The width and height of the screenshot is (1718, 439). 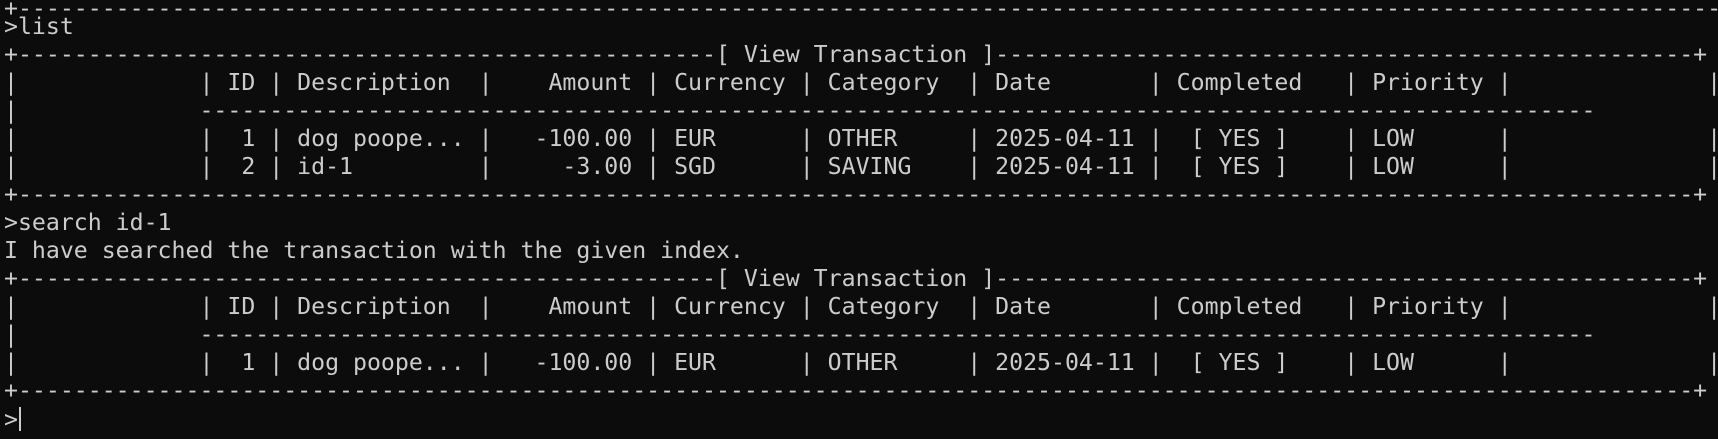 I want to click on text-cursor, so click(x=19, y=419).